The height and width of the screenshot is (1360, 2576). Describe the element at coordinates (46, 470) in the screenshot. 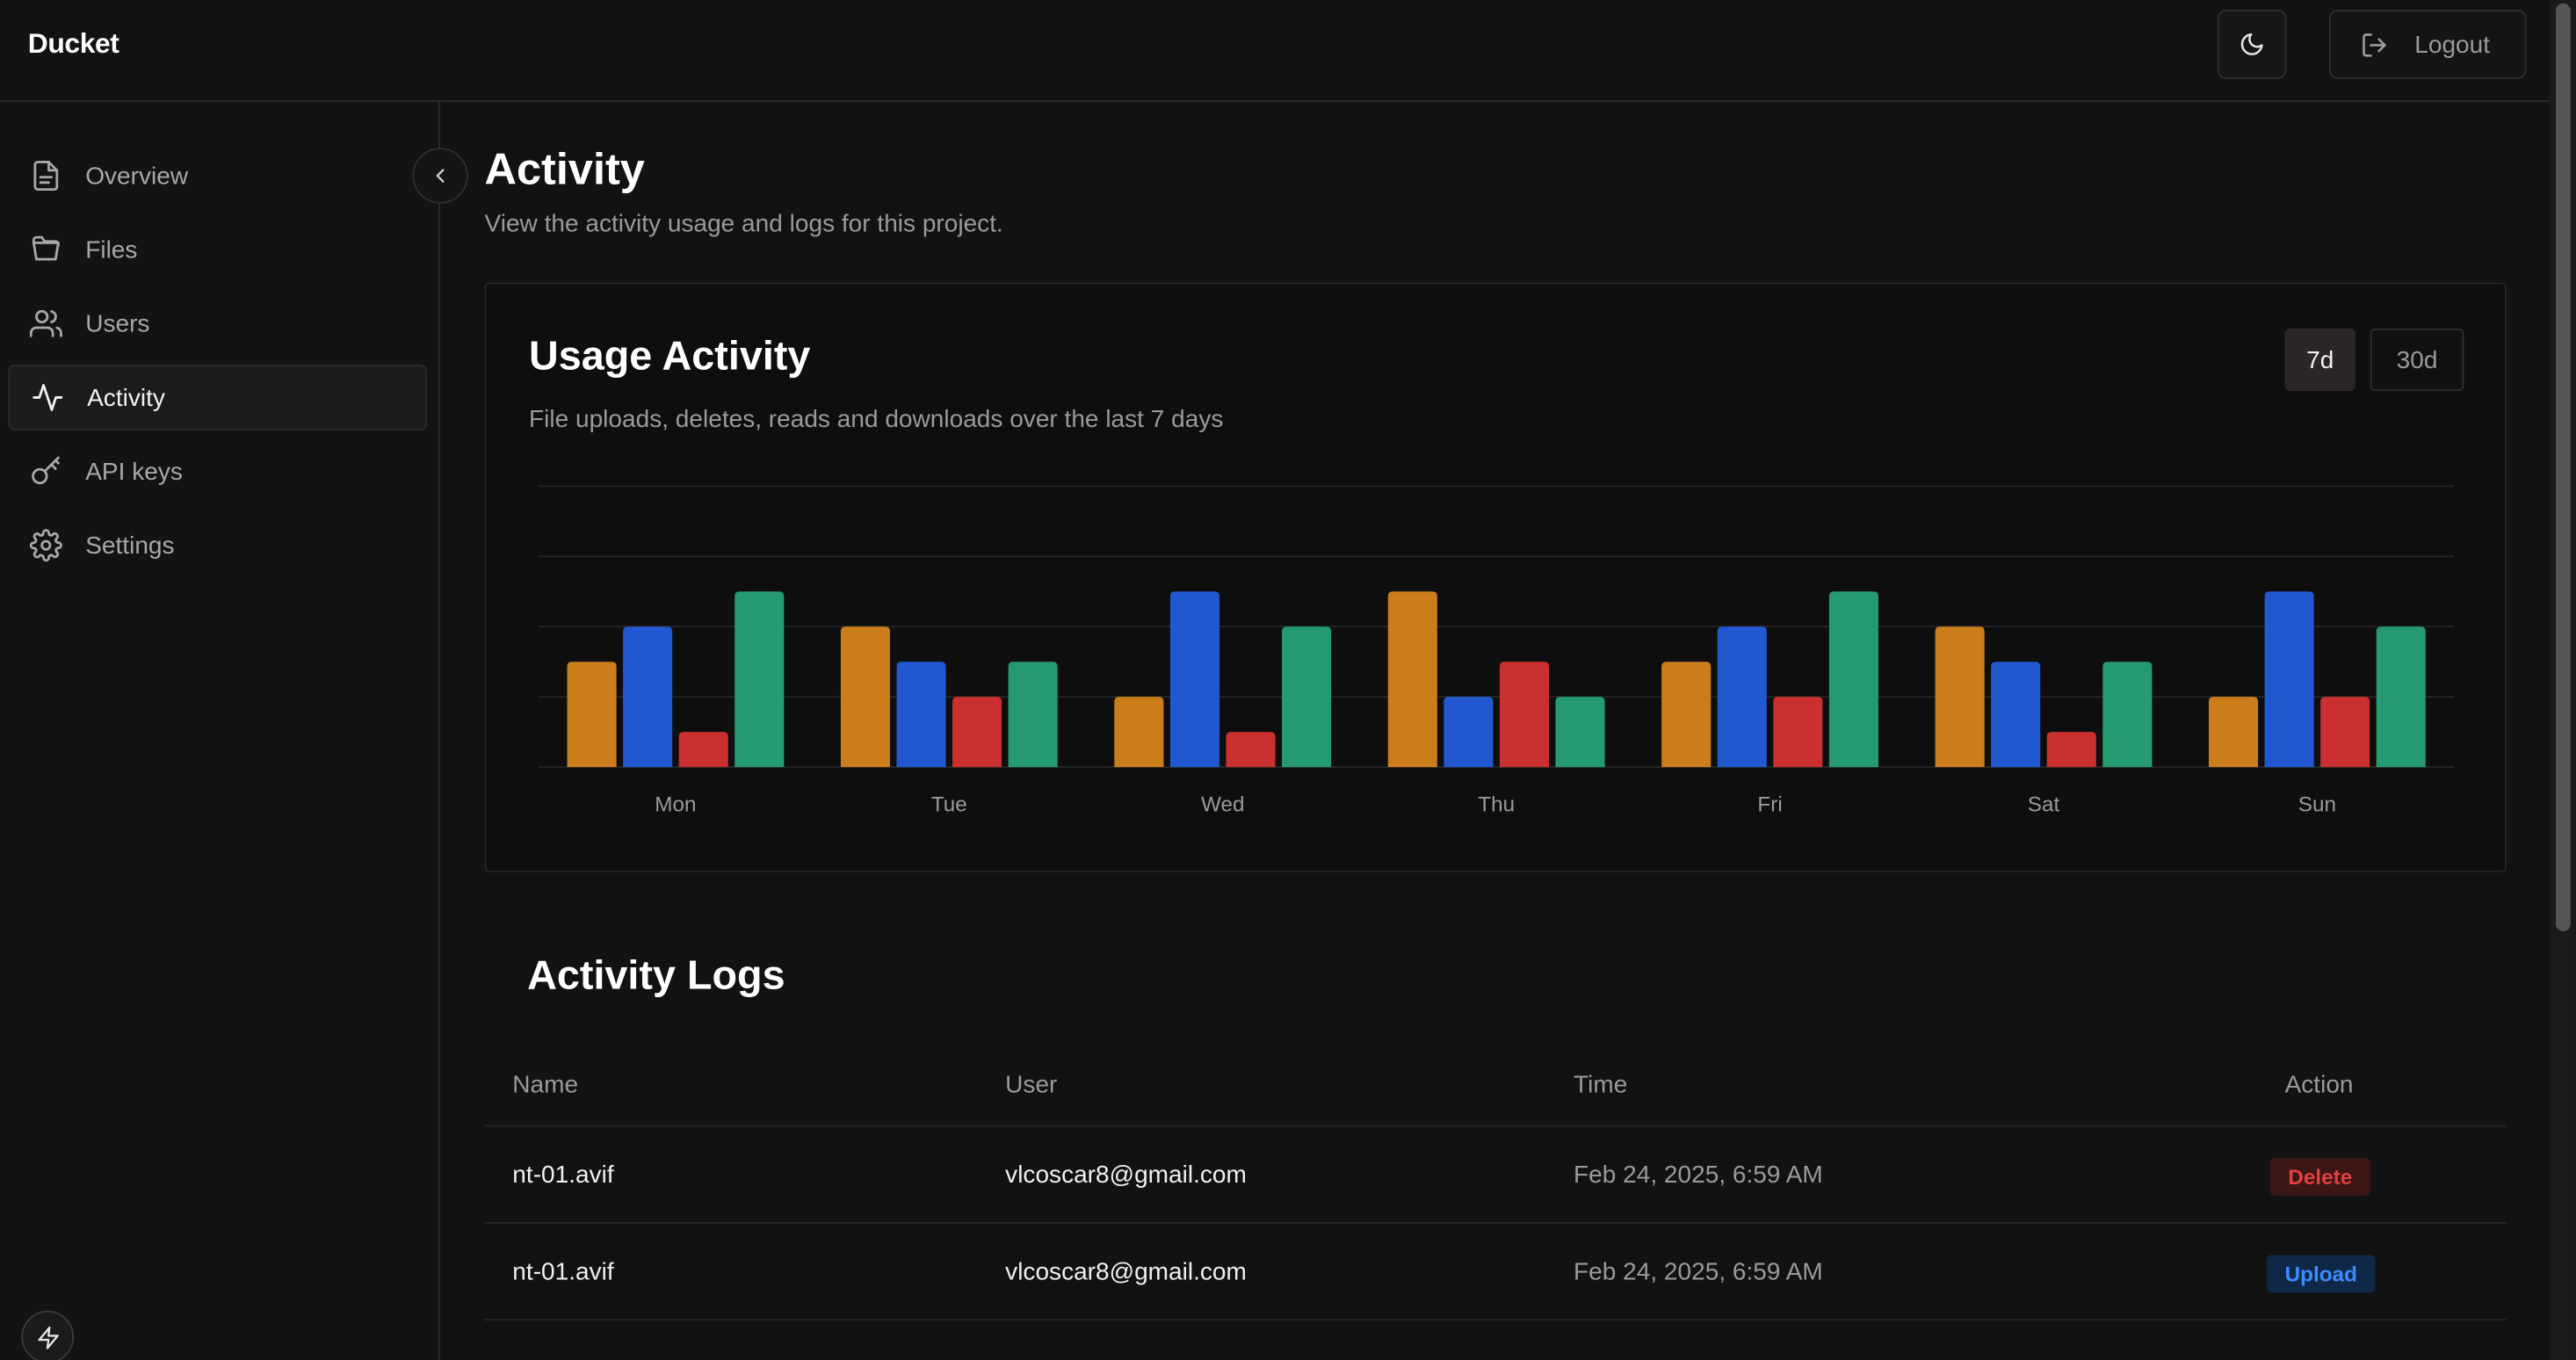

I see `key-icon` at that location.